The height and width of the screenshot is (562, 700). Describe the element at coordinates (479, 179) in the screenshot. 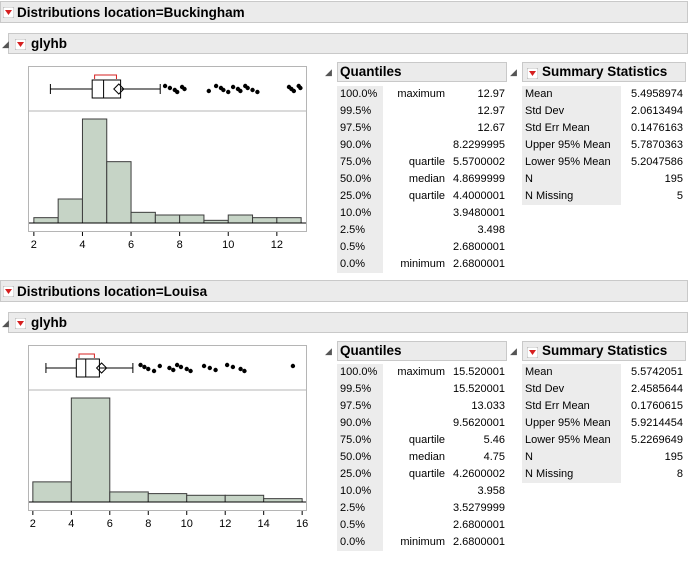

I see `quantile-value: 4.8699999` at that location.